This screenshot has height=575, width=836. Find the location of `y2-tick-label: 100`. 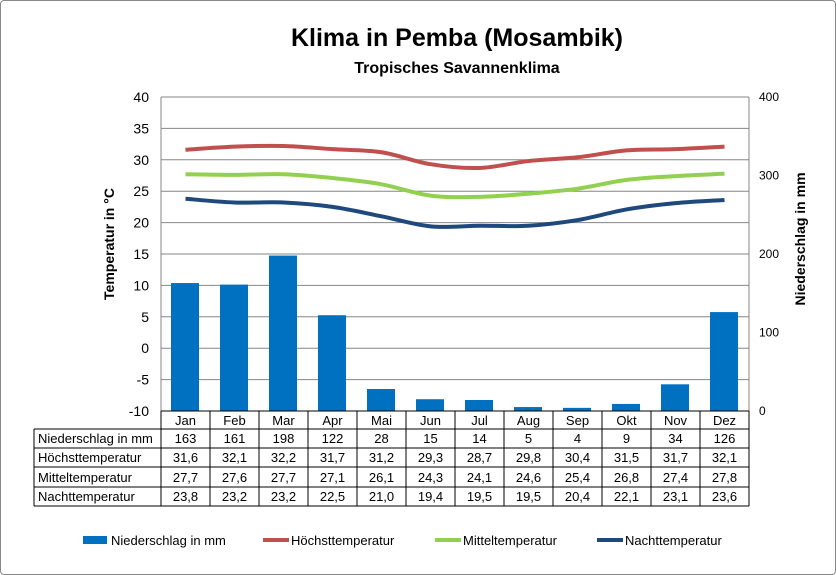

y2-tick-label: 100 is located at coordinates (769, 333).